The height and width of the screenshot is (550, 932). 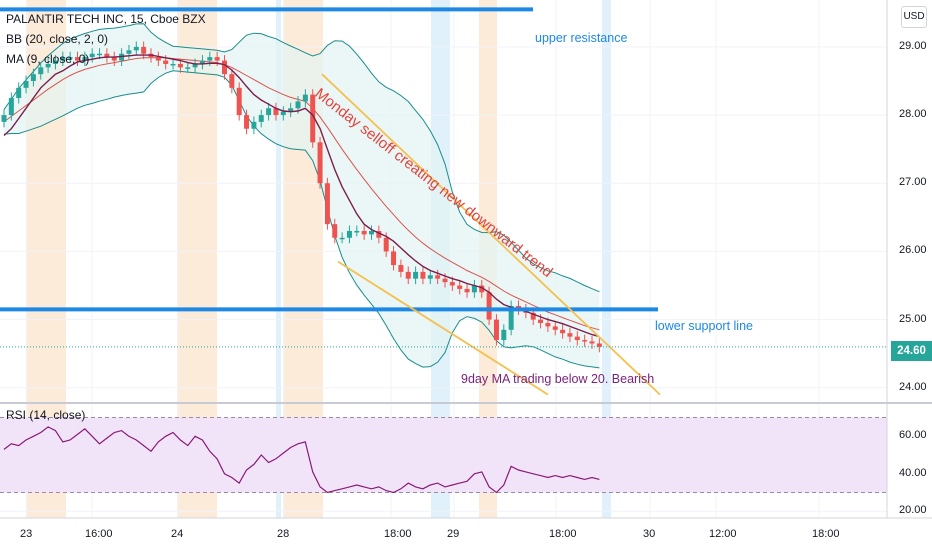 I want to click on ma-indicator-label: MA (9, close, 0), so click(x=48, y=59).